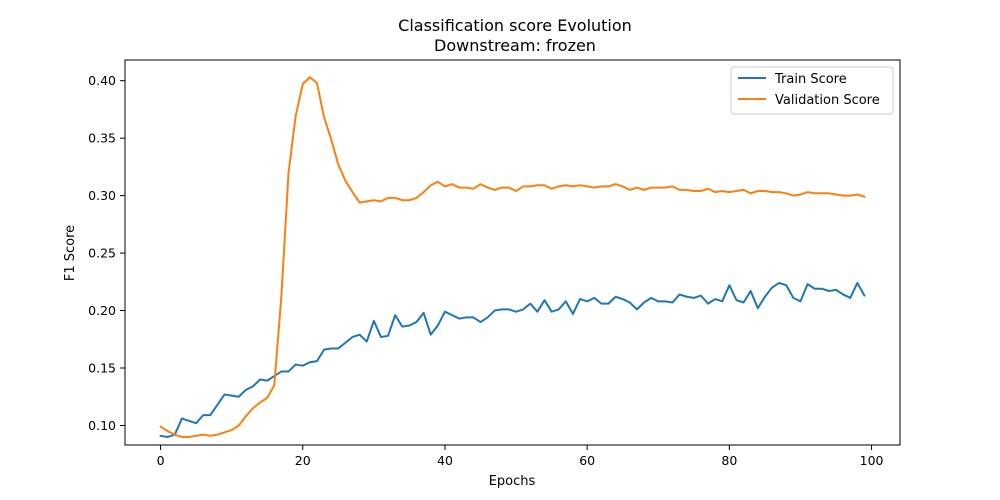 Image resolution: width=1000 pixels, height=500 pixels. Describe the element at coordinates (303, 460) in the screenshot. I see `x-tick-label: 20` at that location.